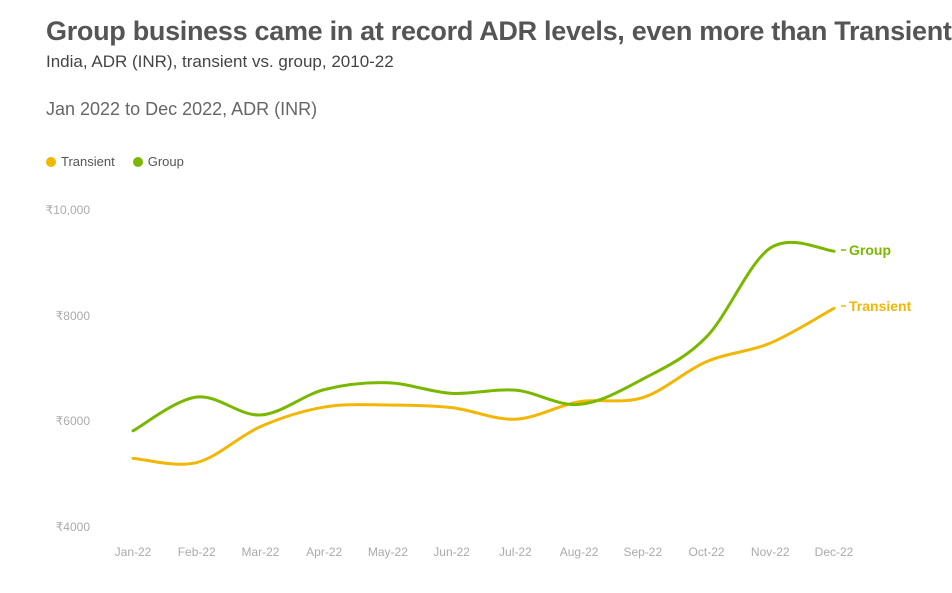  I want to click on end-labels: Group Transient, so click(876, 278).